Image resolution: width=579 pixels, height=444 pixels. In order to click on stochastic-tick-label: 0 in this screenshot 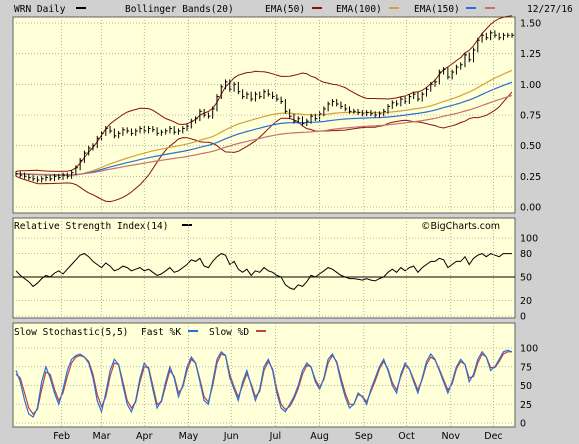, I will do `click(523, 424)`.